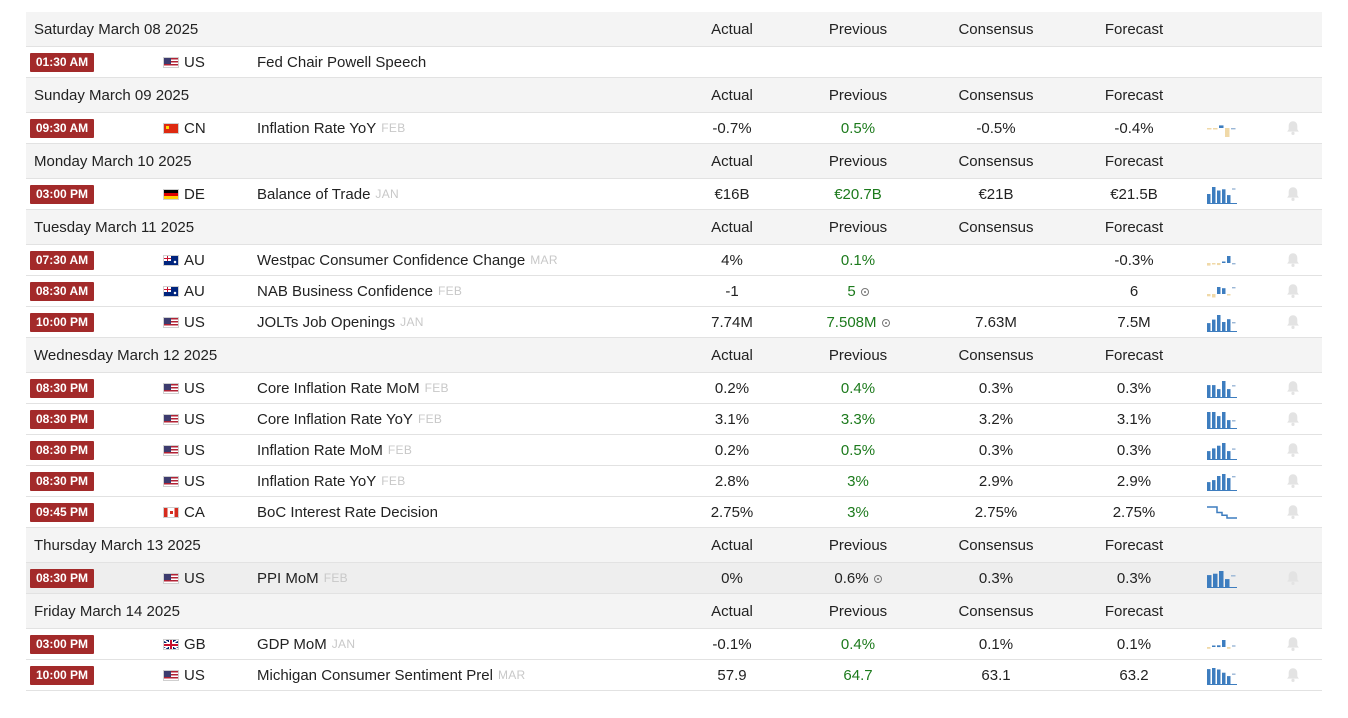  I want to click on event-name: Core Inflation Rate MoM, so click(338, 388).